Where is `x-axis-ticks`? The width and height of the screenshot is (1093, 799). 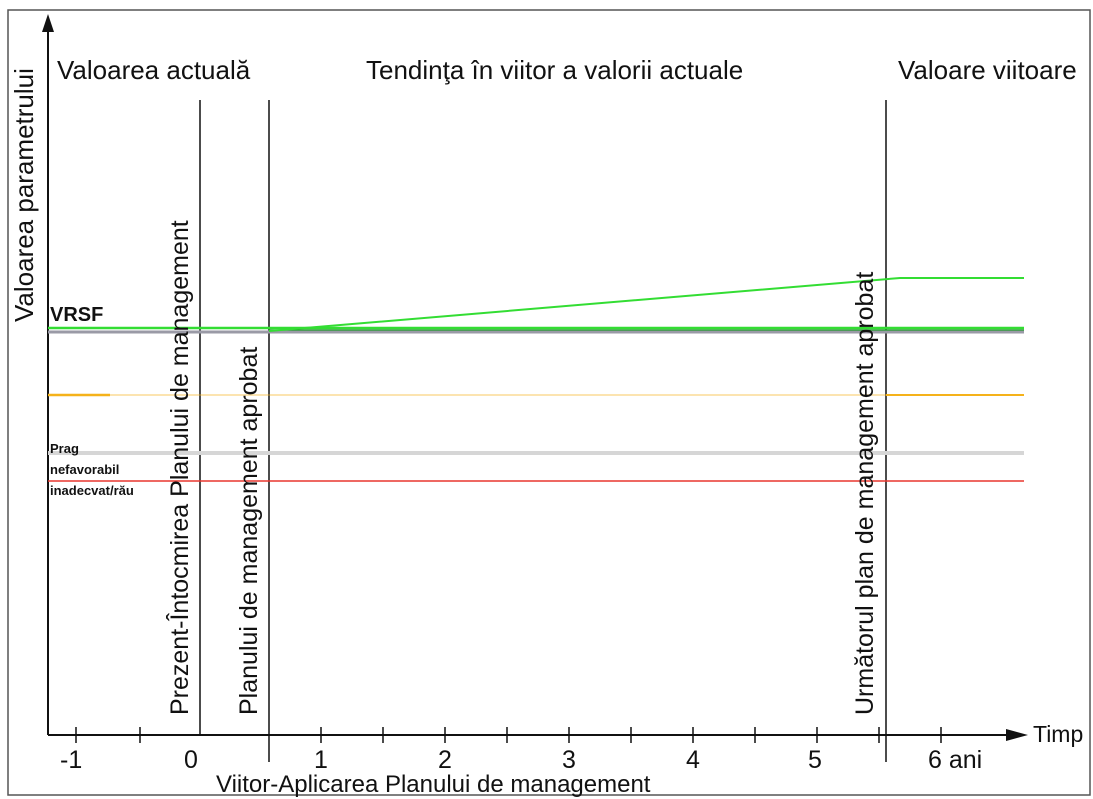
x-axis-ticks is located at coordinates (508, 735).